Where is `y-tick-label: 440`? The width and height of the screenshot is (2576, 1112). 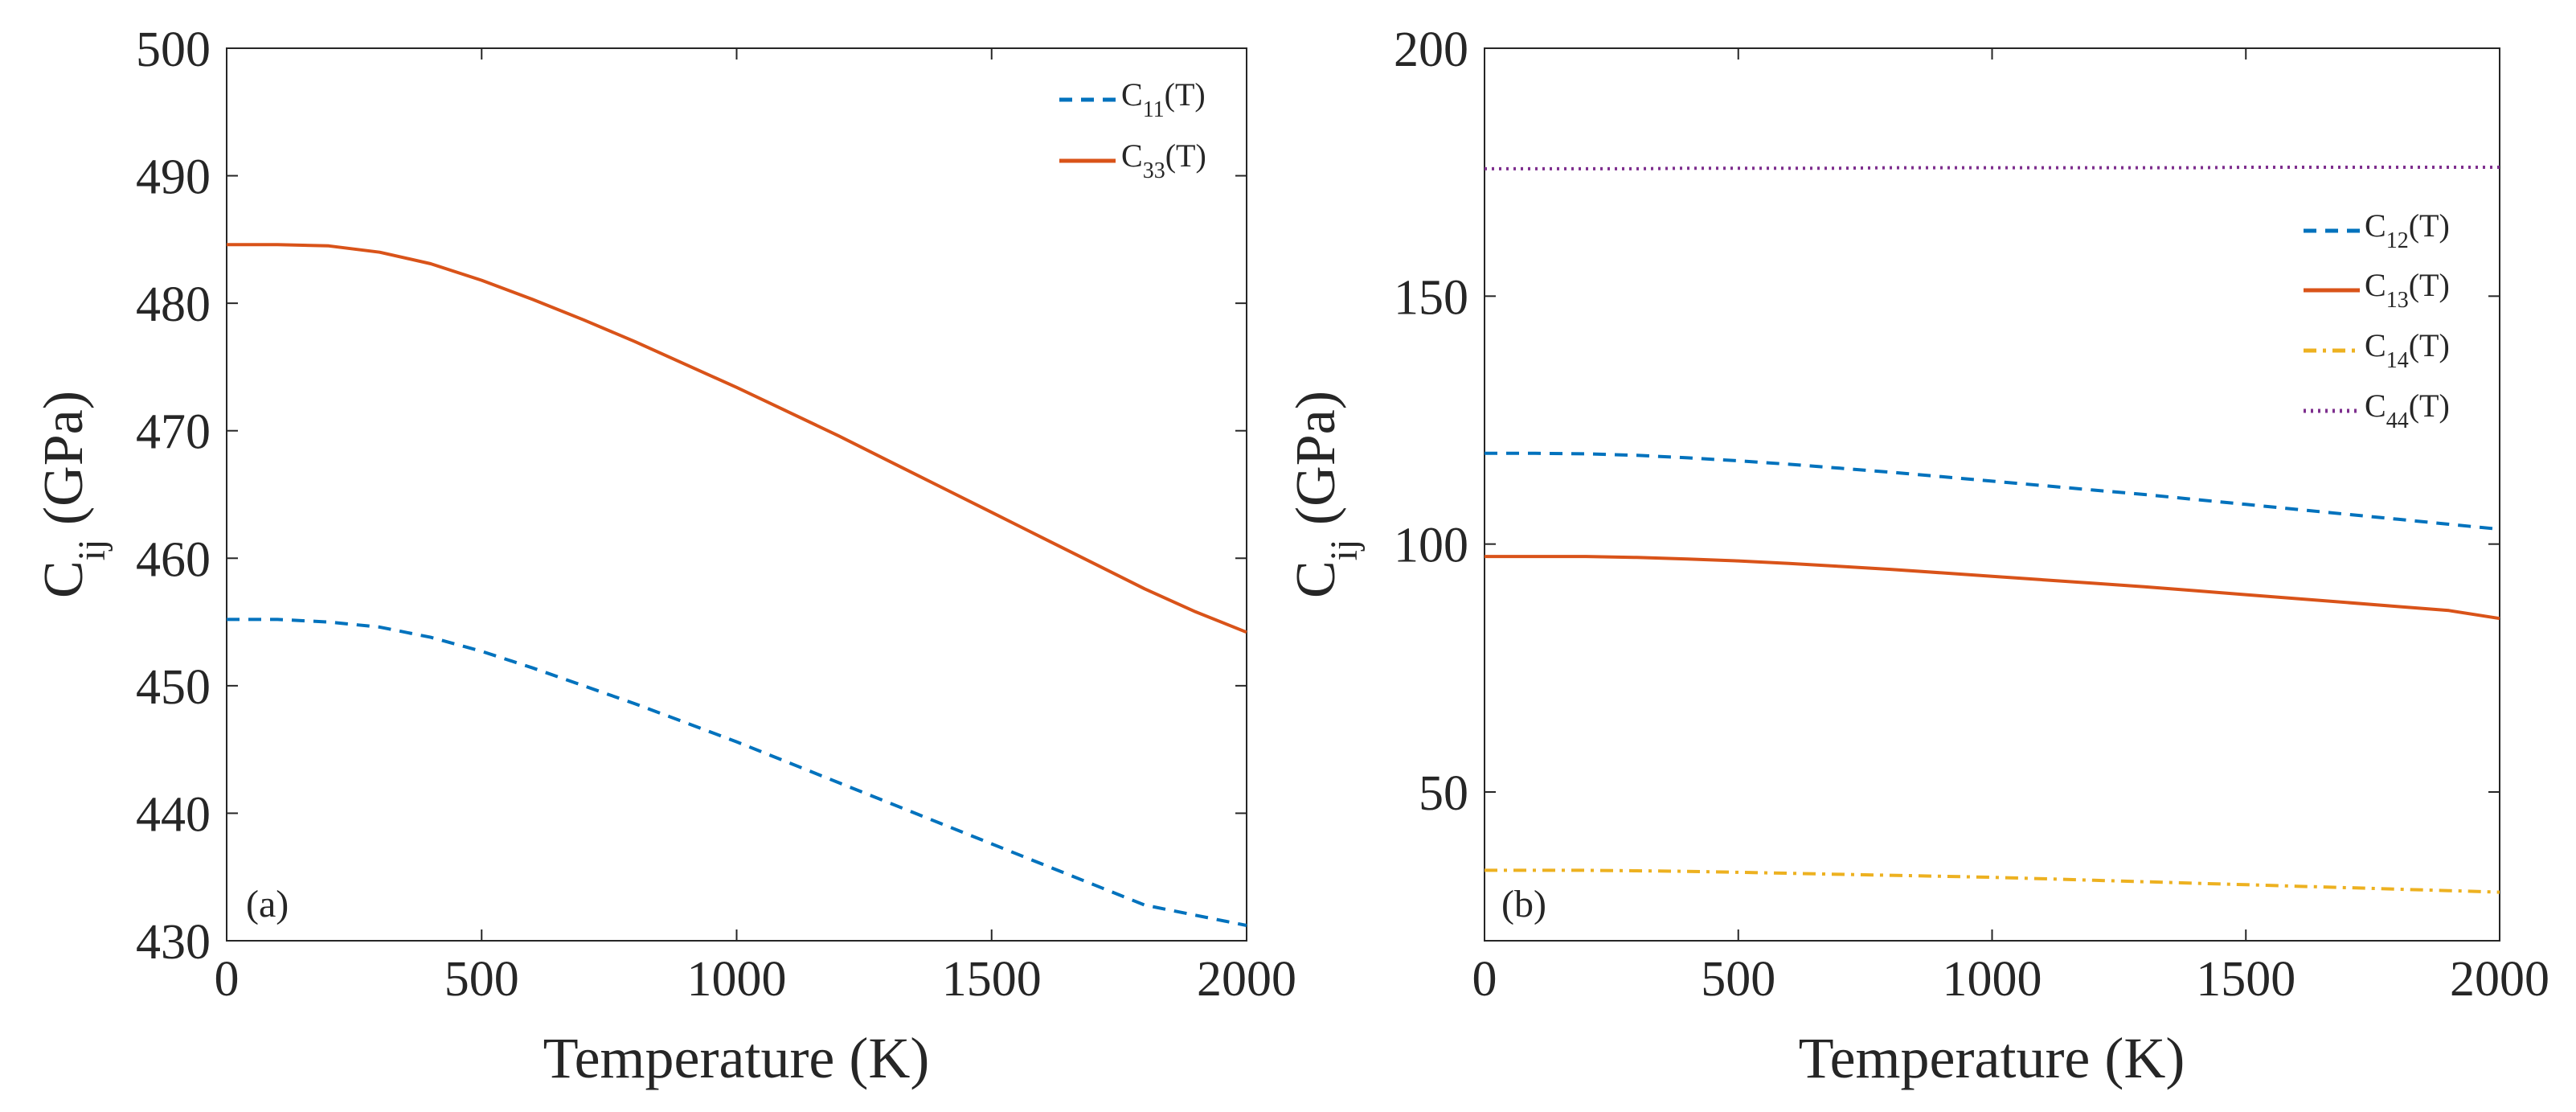 y-tick-label: 440 is located at coordinates (173, 814).